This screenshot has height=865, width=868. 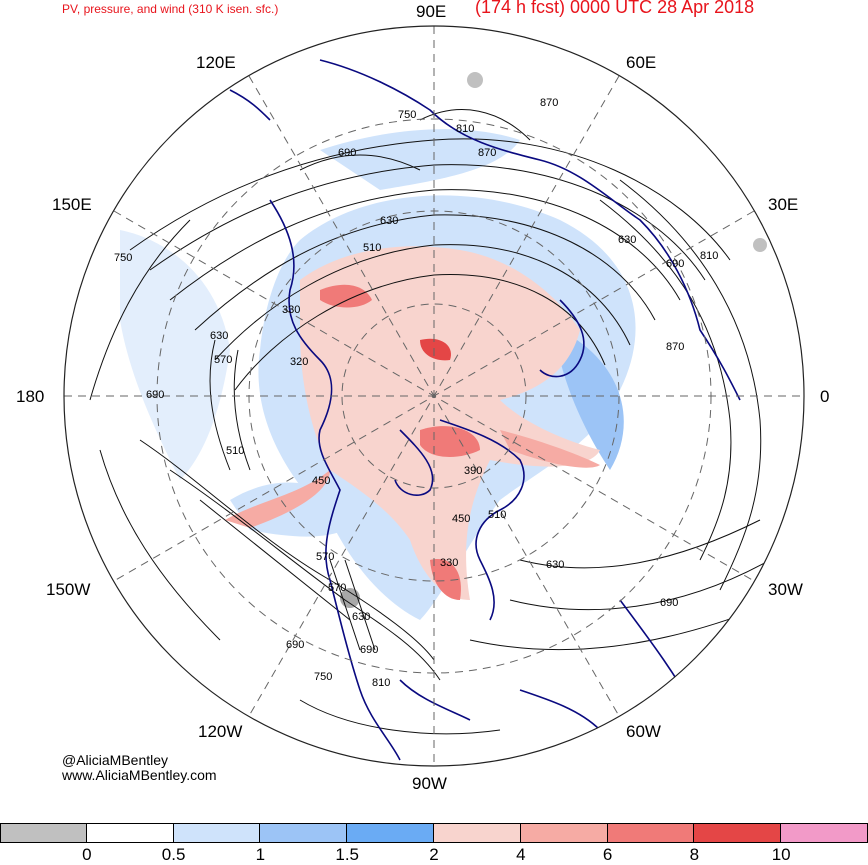 I want to click on credit-website: www.AliciaMBentley.com, so click(x=139, y=775).